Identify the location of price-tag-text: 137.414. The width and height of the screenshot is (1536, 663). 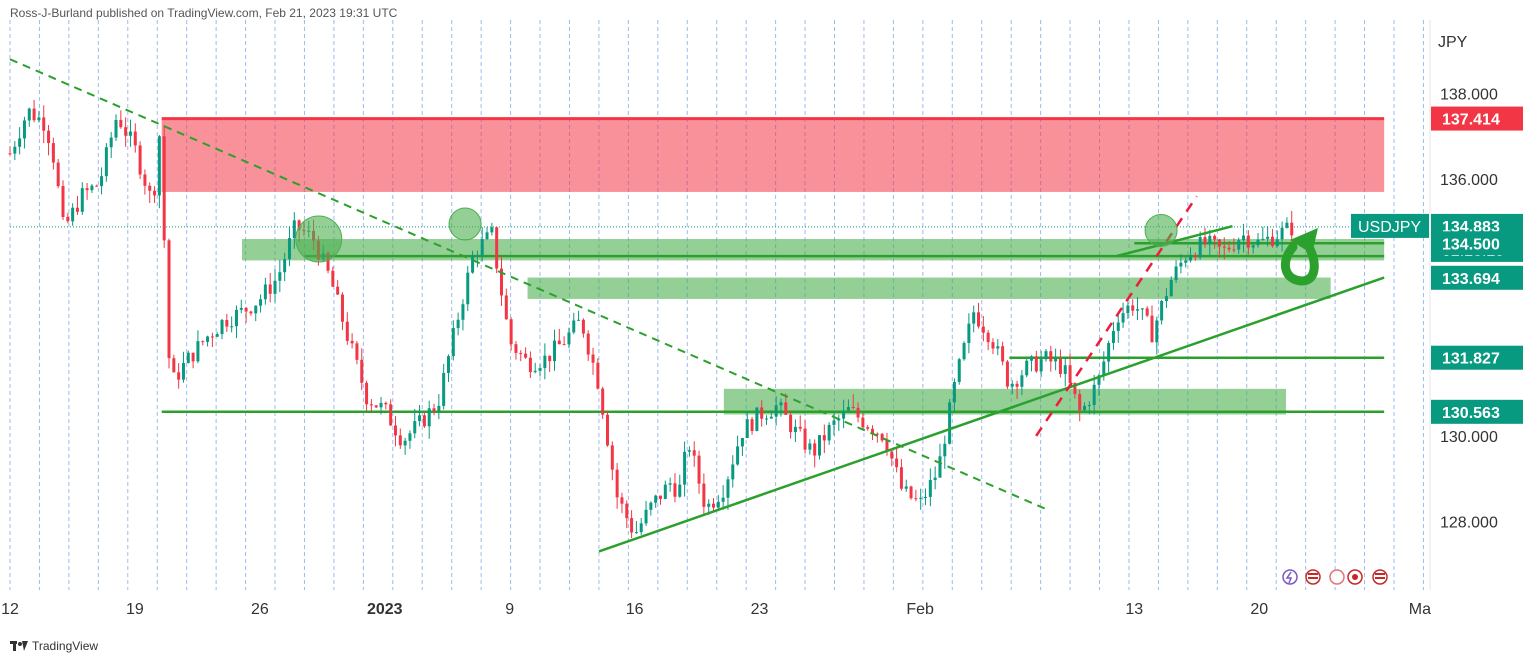
(1471, 120).